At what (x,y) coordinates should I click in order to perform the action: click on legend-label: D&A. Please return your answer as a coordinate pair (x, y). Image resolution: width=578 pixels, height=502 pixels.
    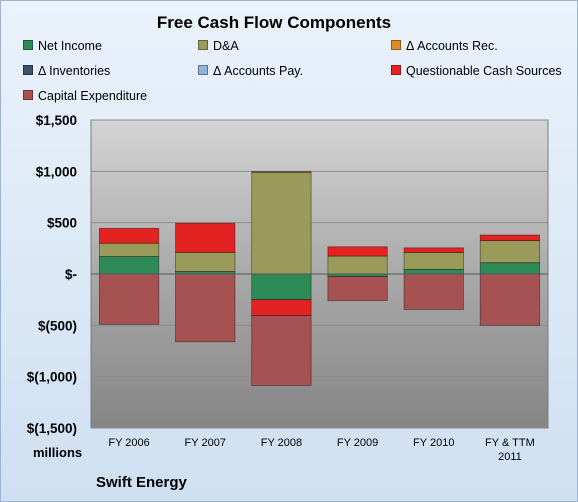
    Looking at the image, I should click on (226, 46).